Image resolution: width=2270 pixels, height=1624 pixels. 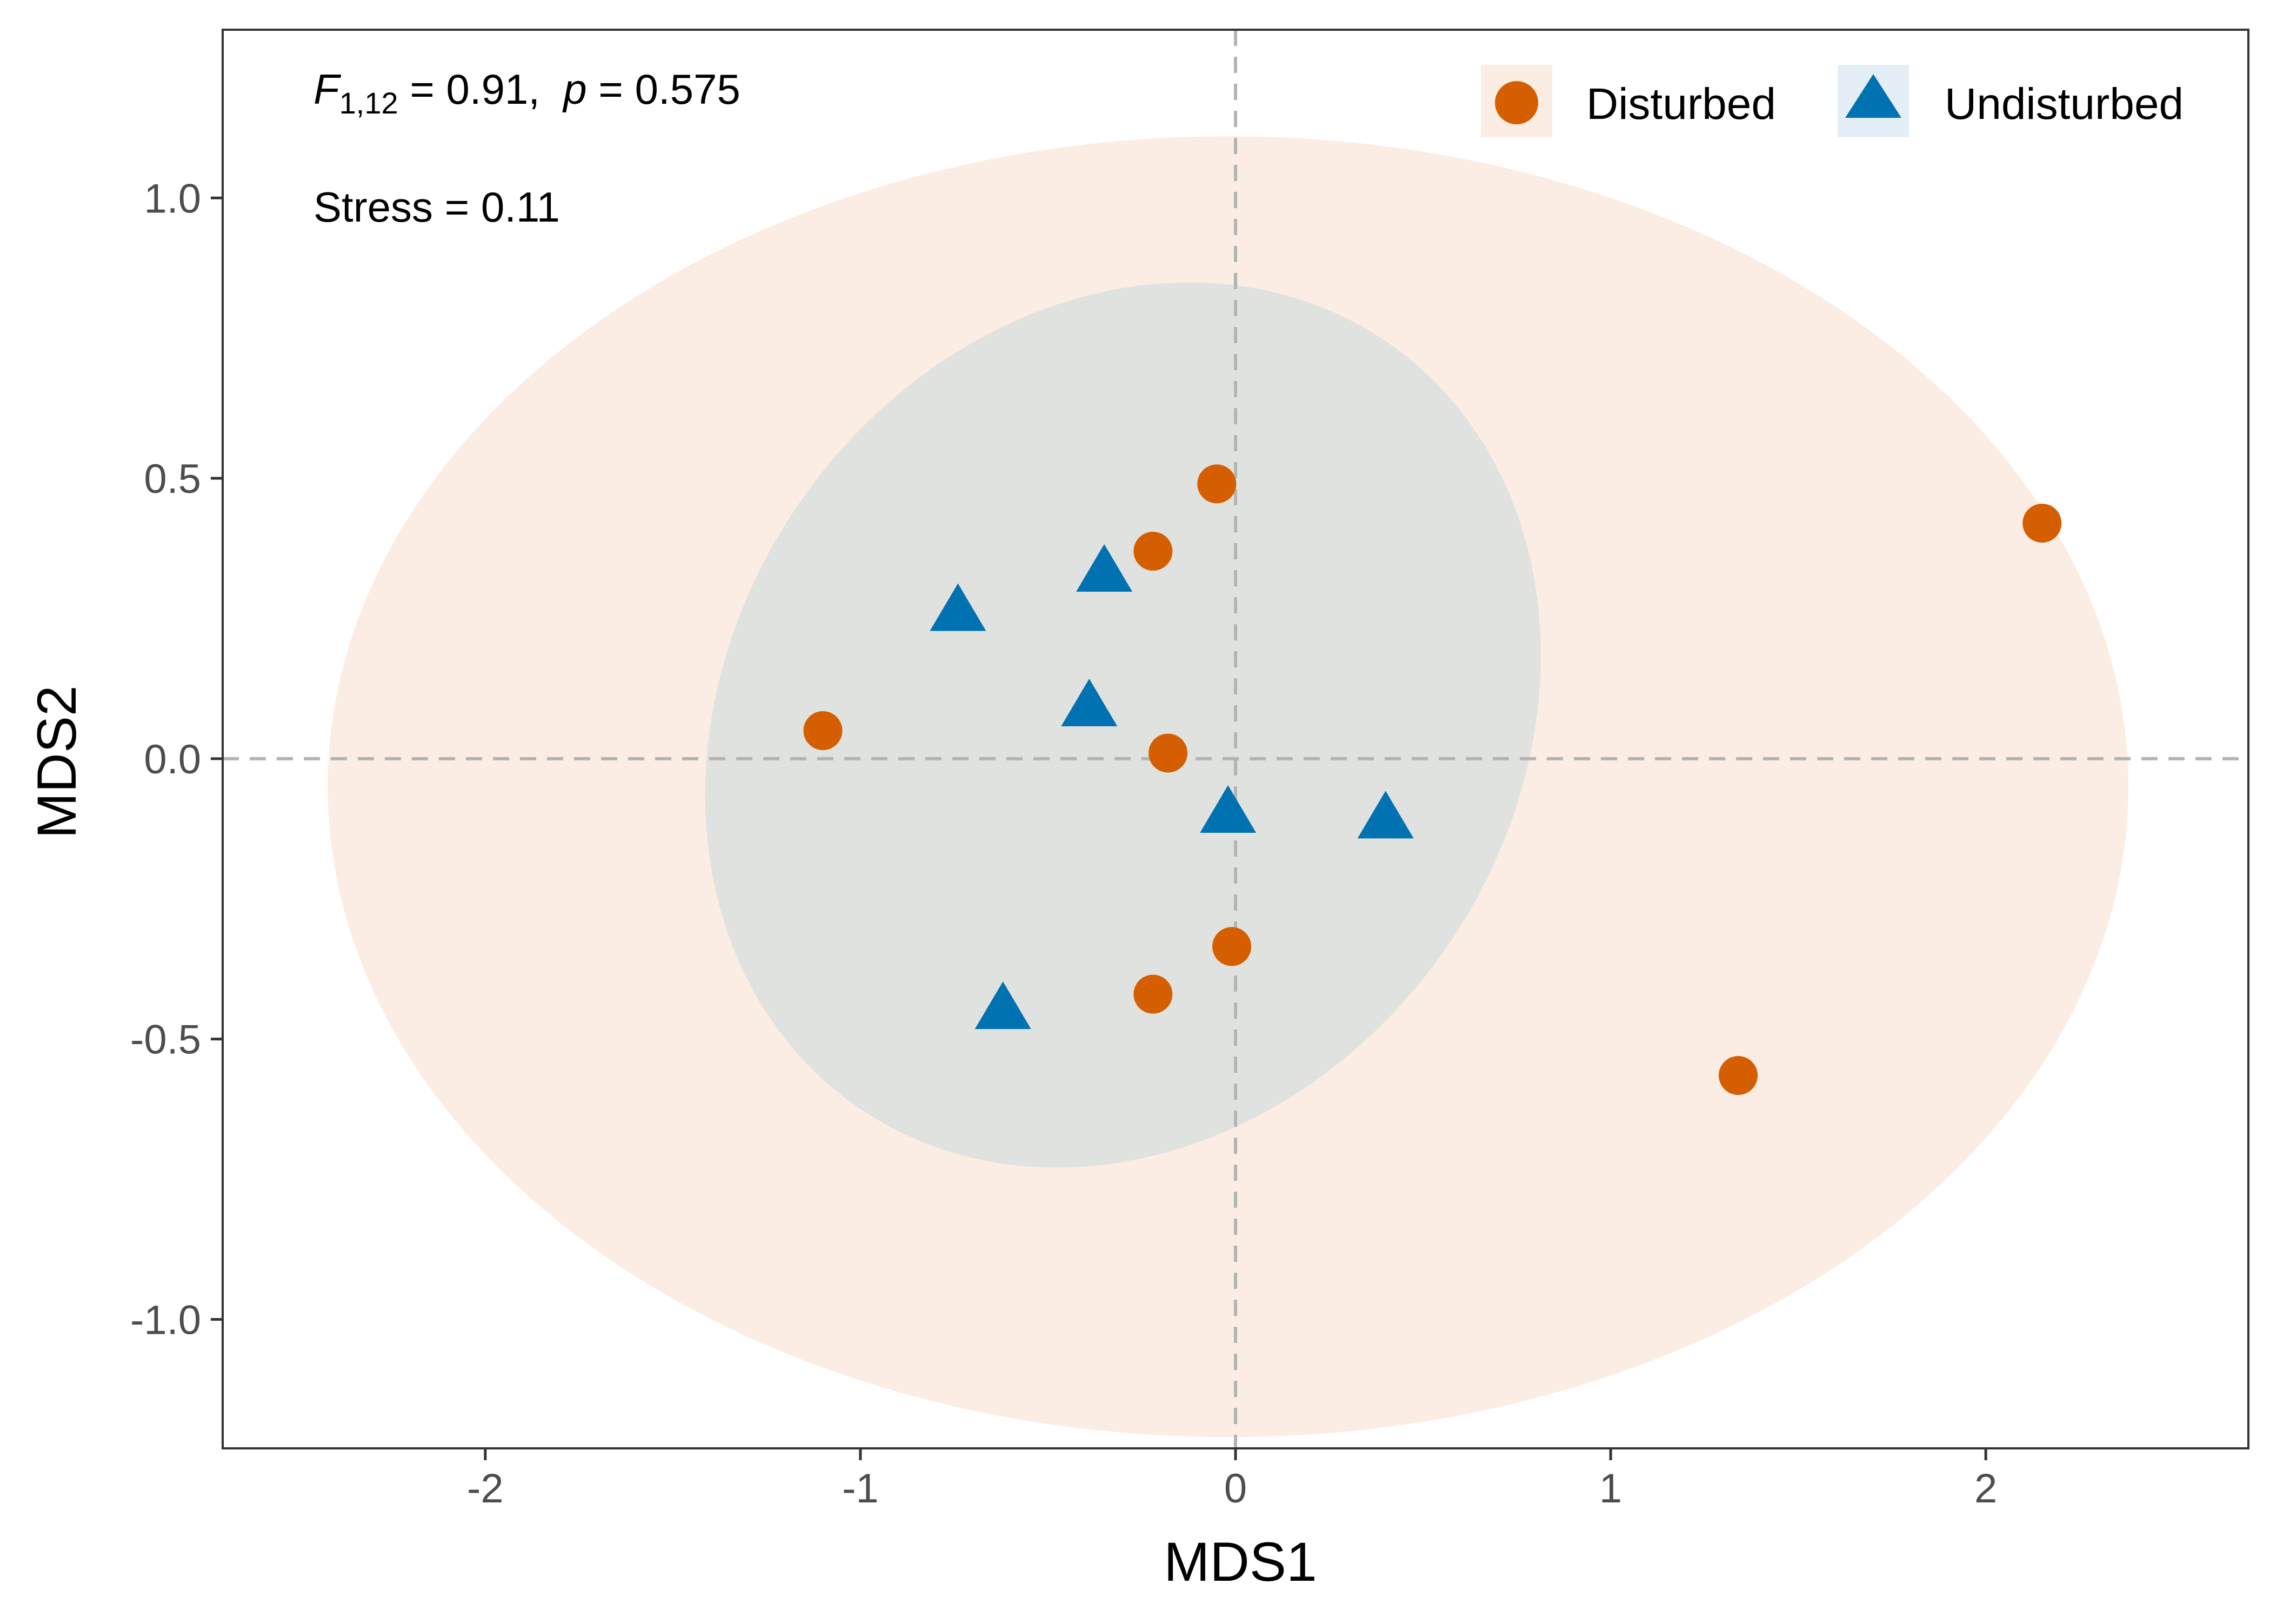 I want to click on y-tick-label: 0.0, so click(x=172, y=760).